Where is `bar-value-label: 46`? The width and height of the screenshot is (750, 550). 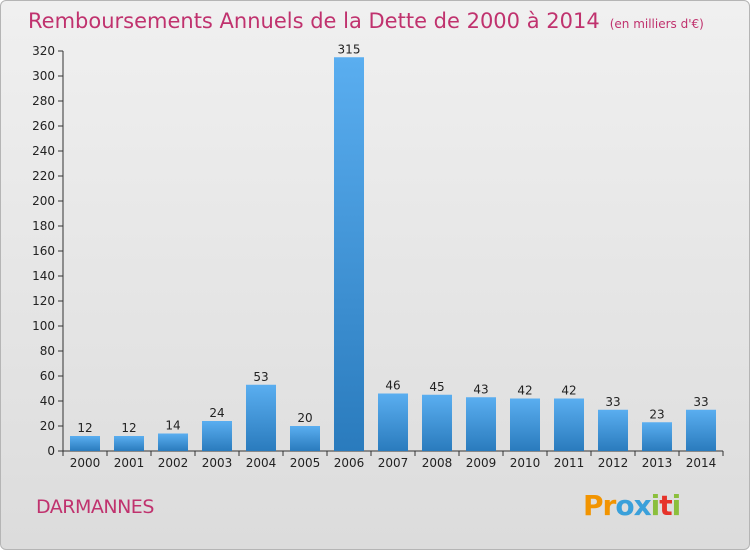 bar-value-label: 46 is located at coordinates (392, 386).